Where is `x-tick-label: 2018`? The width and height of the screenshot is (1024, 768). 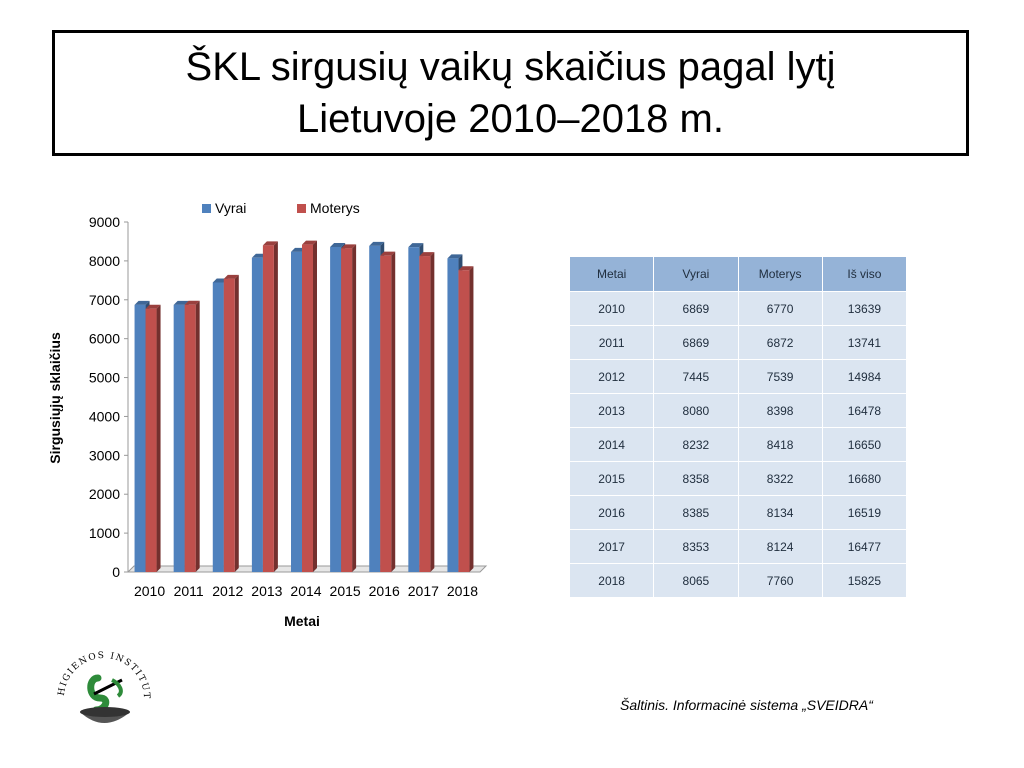
x-tick-label: 2018 is located at coordinates (462, 591).